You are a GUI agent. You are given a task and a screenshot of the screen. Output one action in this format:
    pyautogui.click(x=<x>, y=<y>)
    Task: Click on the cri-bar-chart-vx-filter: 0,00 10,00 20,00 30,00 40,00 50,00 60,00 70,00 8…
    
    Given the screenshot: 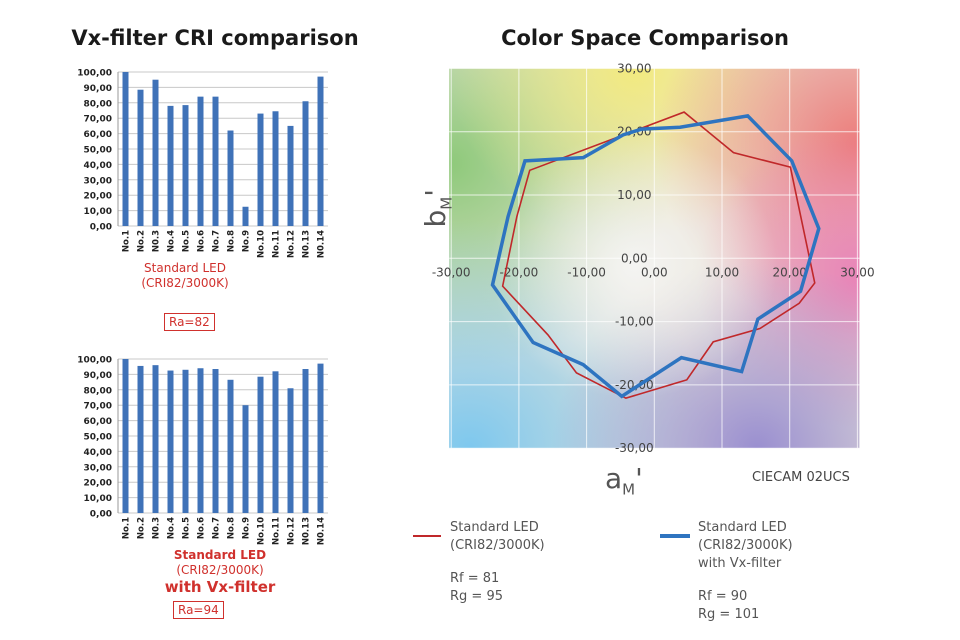 What is the action you would take?
    pyautogui.click(x=202, y=450)
    